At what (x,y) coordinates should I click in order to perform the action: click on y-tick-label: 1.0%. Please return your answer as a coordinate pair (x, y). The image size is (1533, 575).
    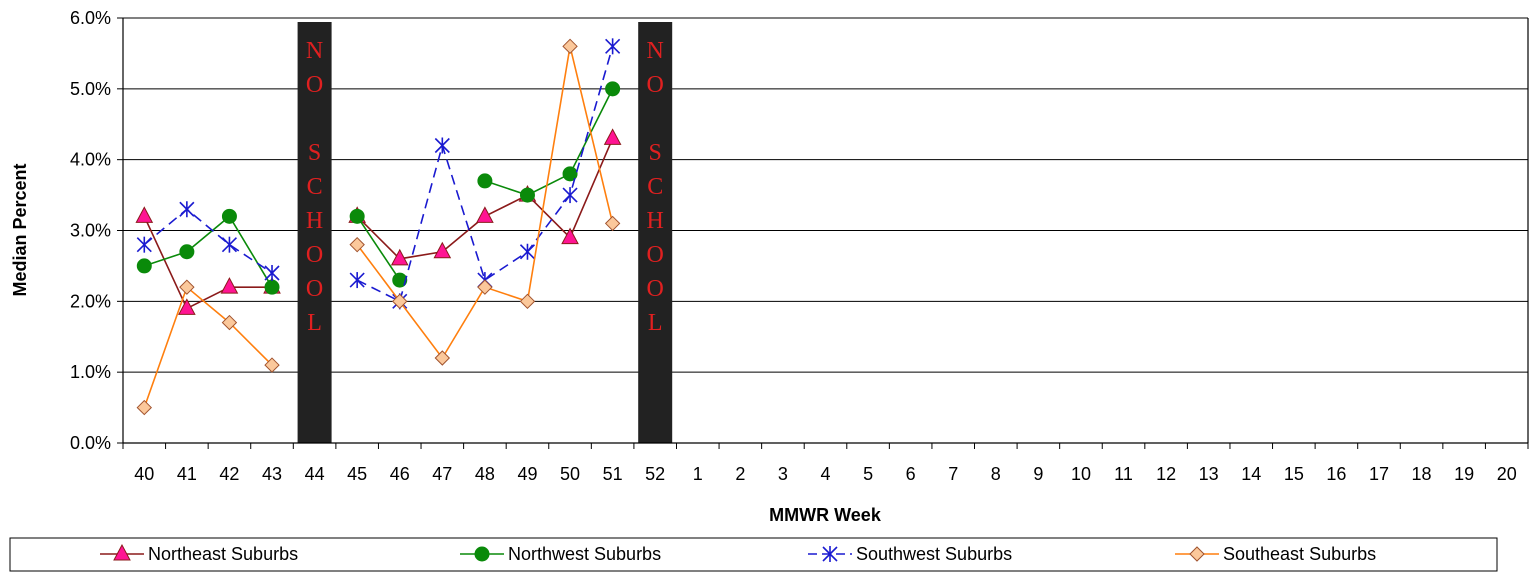
    Looking at the image, I should click on (90, 372).